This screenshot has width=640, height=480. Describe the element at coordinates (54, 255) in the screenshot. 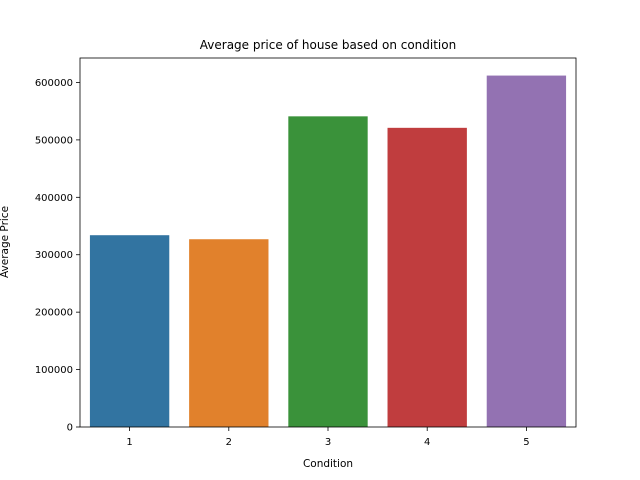

I see `y-tick-label: 300000` at that location.